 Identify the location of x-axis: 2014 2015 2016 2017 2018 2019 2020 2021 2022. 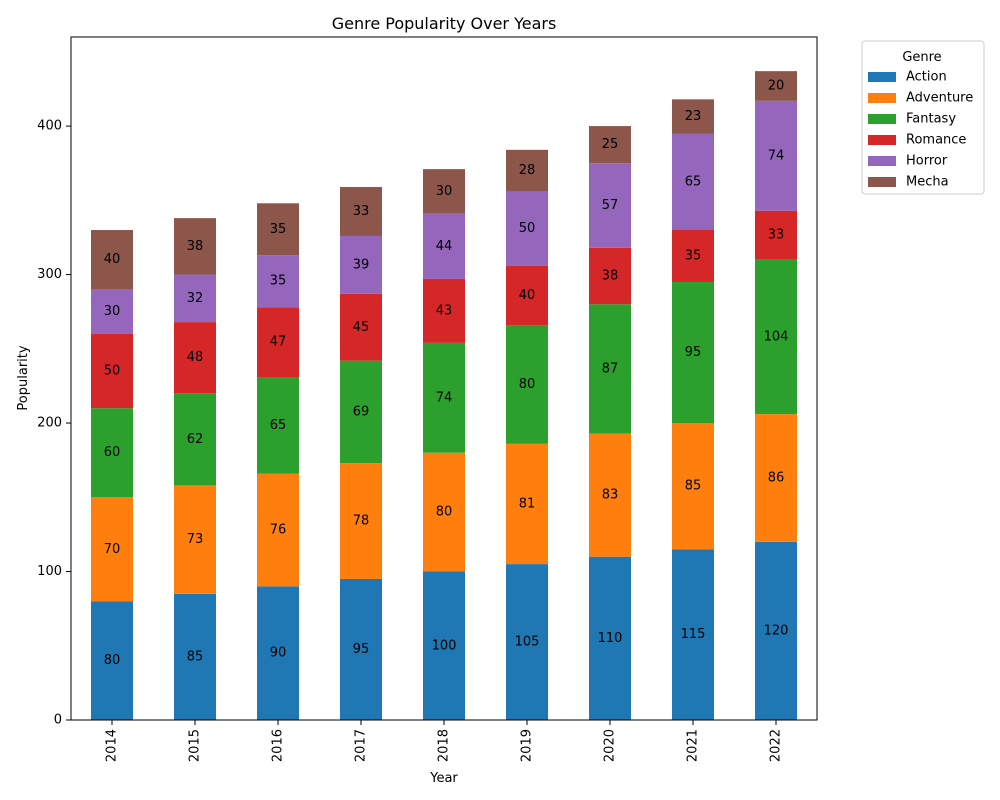
(444, 741).